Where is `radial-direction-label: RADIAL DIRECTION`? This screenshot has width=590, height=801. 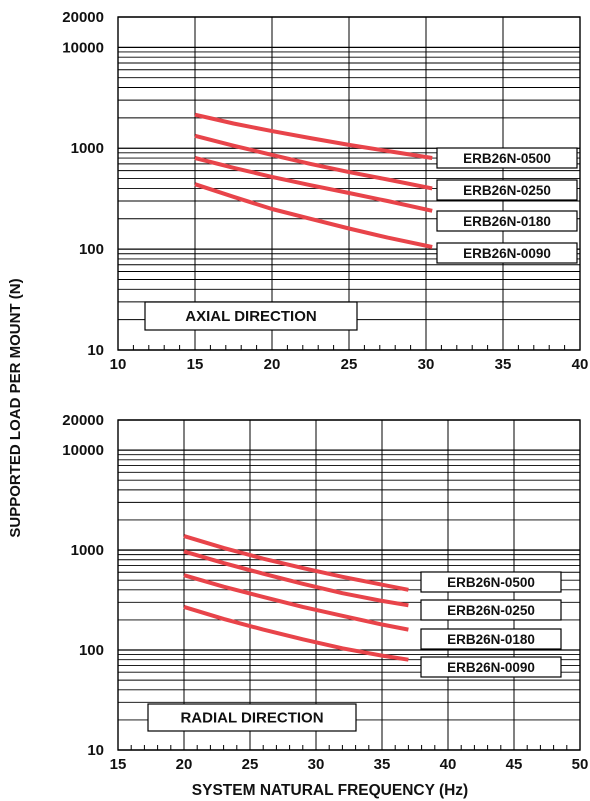
radial-direction-label: RADIAL DIRECTION is located at coordinates (252, 717).